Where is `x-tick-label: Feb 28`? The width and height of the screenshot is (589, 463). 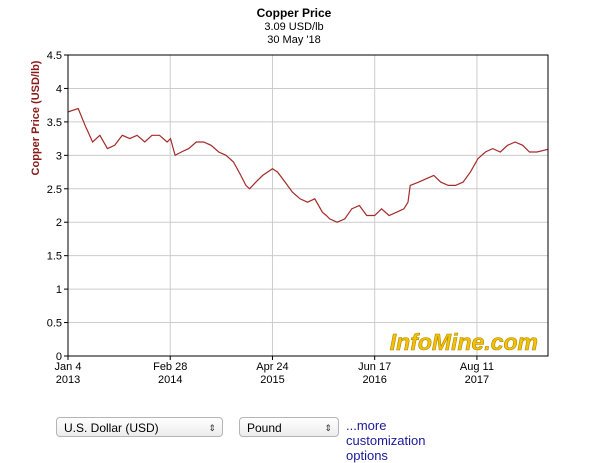
x-tick-label: Feb 28 is located at coordinates (170, 367).